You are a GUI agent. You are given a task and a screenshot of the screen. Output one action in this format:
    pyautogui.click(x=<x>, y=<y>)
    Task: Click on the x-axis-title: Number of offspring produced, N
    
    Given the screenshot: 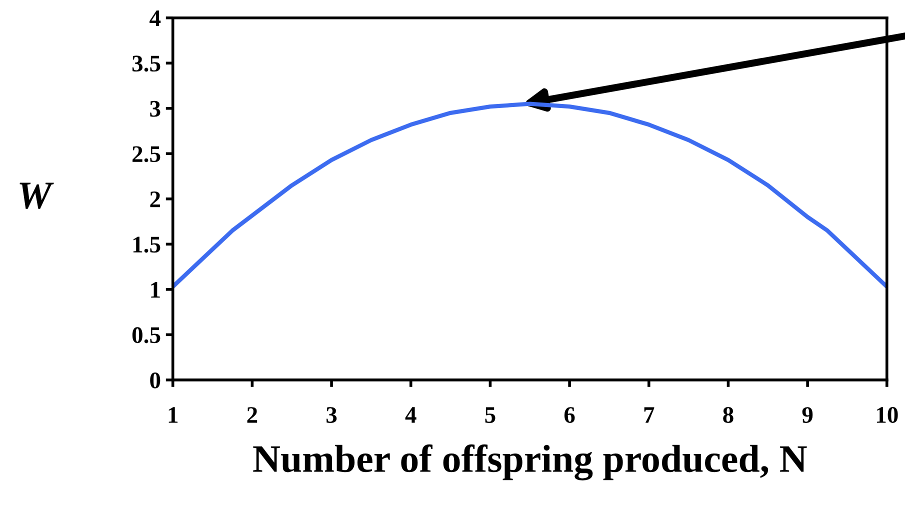 What is the action you would take?
    pyautogui.click(x=530, y=462)
    